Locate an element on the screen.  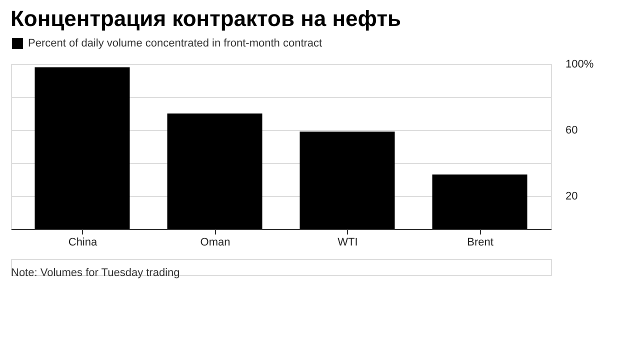
x-tick-label: Brent is located at coordinates (480, 242).